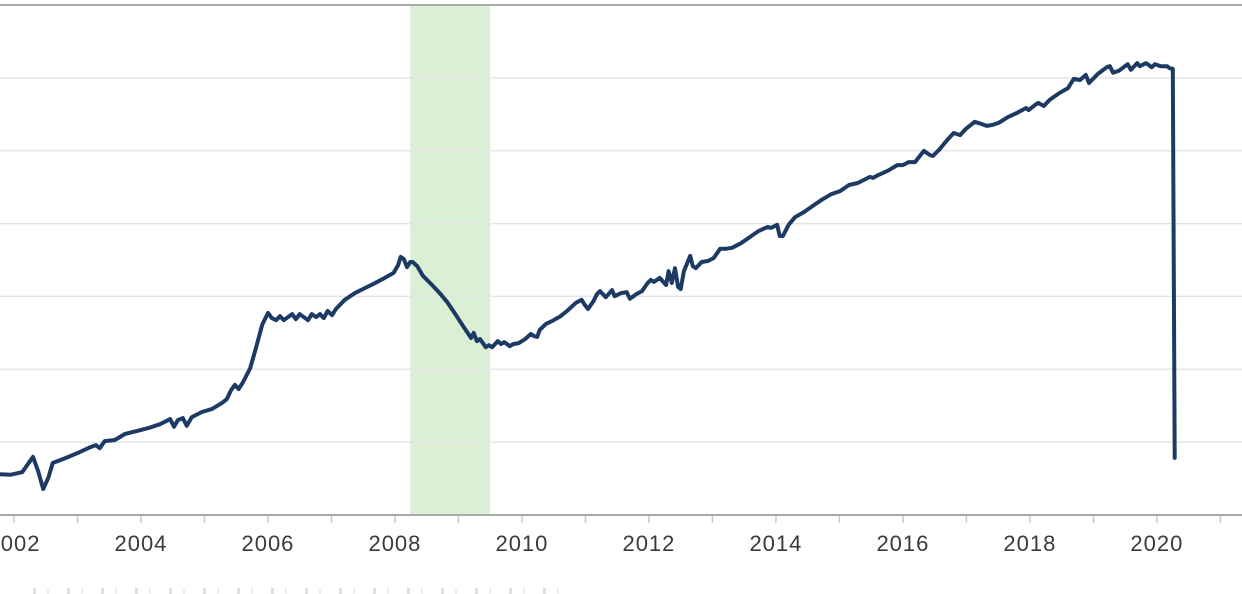 This screenshot has height=594, width=1242. Describe the element at coordinates (450, 260) in the screenshot. I see `recession-shading-band` at that location.